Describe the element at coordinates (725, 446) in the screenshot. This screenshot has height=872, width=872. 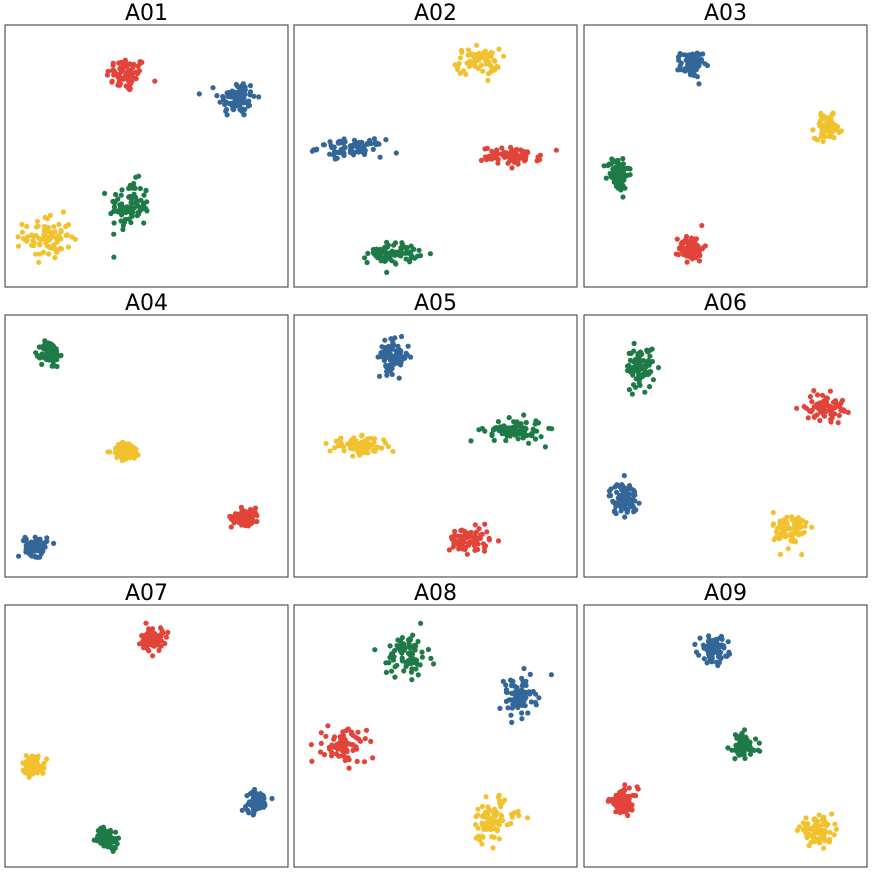
I see `panel-frame` at that location.